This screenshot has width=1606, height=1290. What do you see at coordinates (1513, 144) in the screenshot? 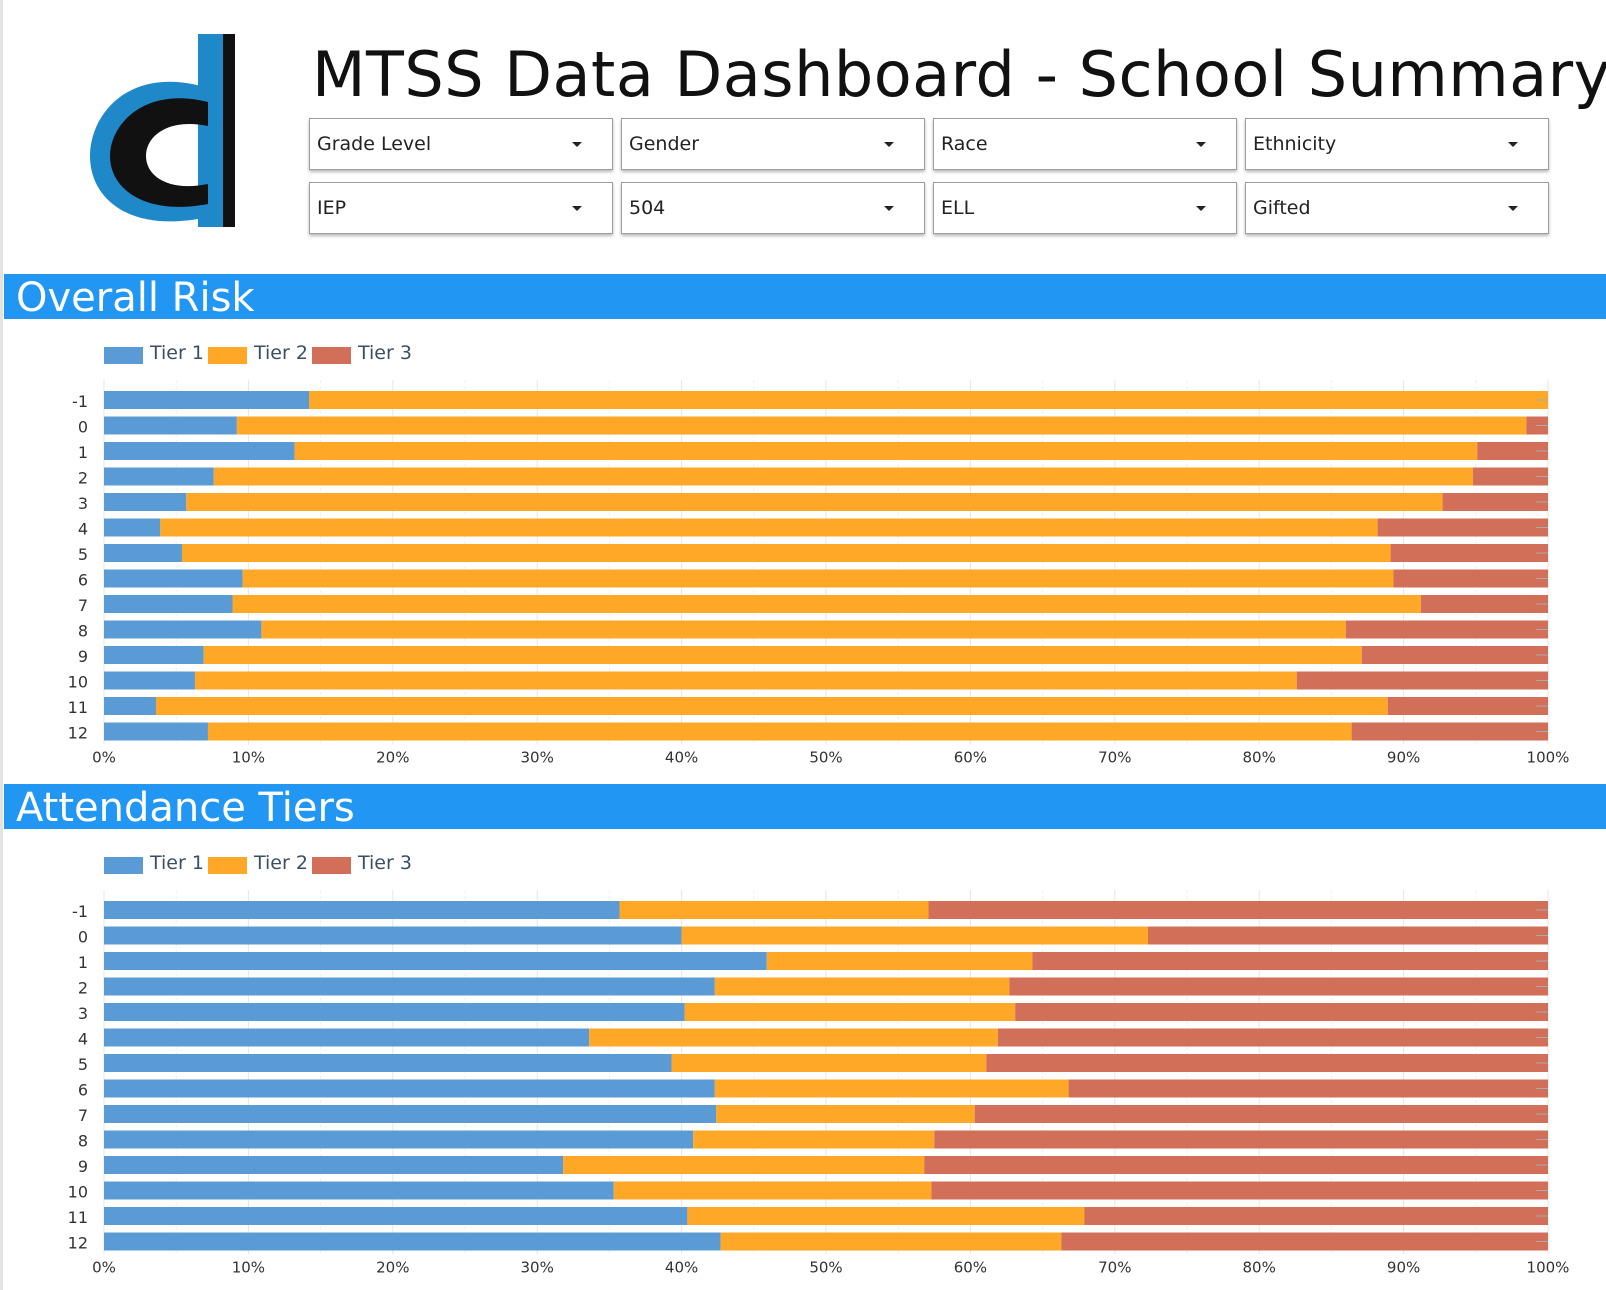
I see `caret-down-icon` at bounding box center [1513, 144].